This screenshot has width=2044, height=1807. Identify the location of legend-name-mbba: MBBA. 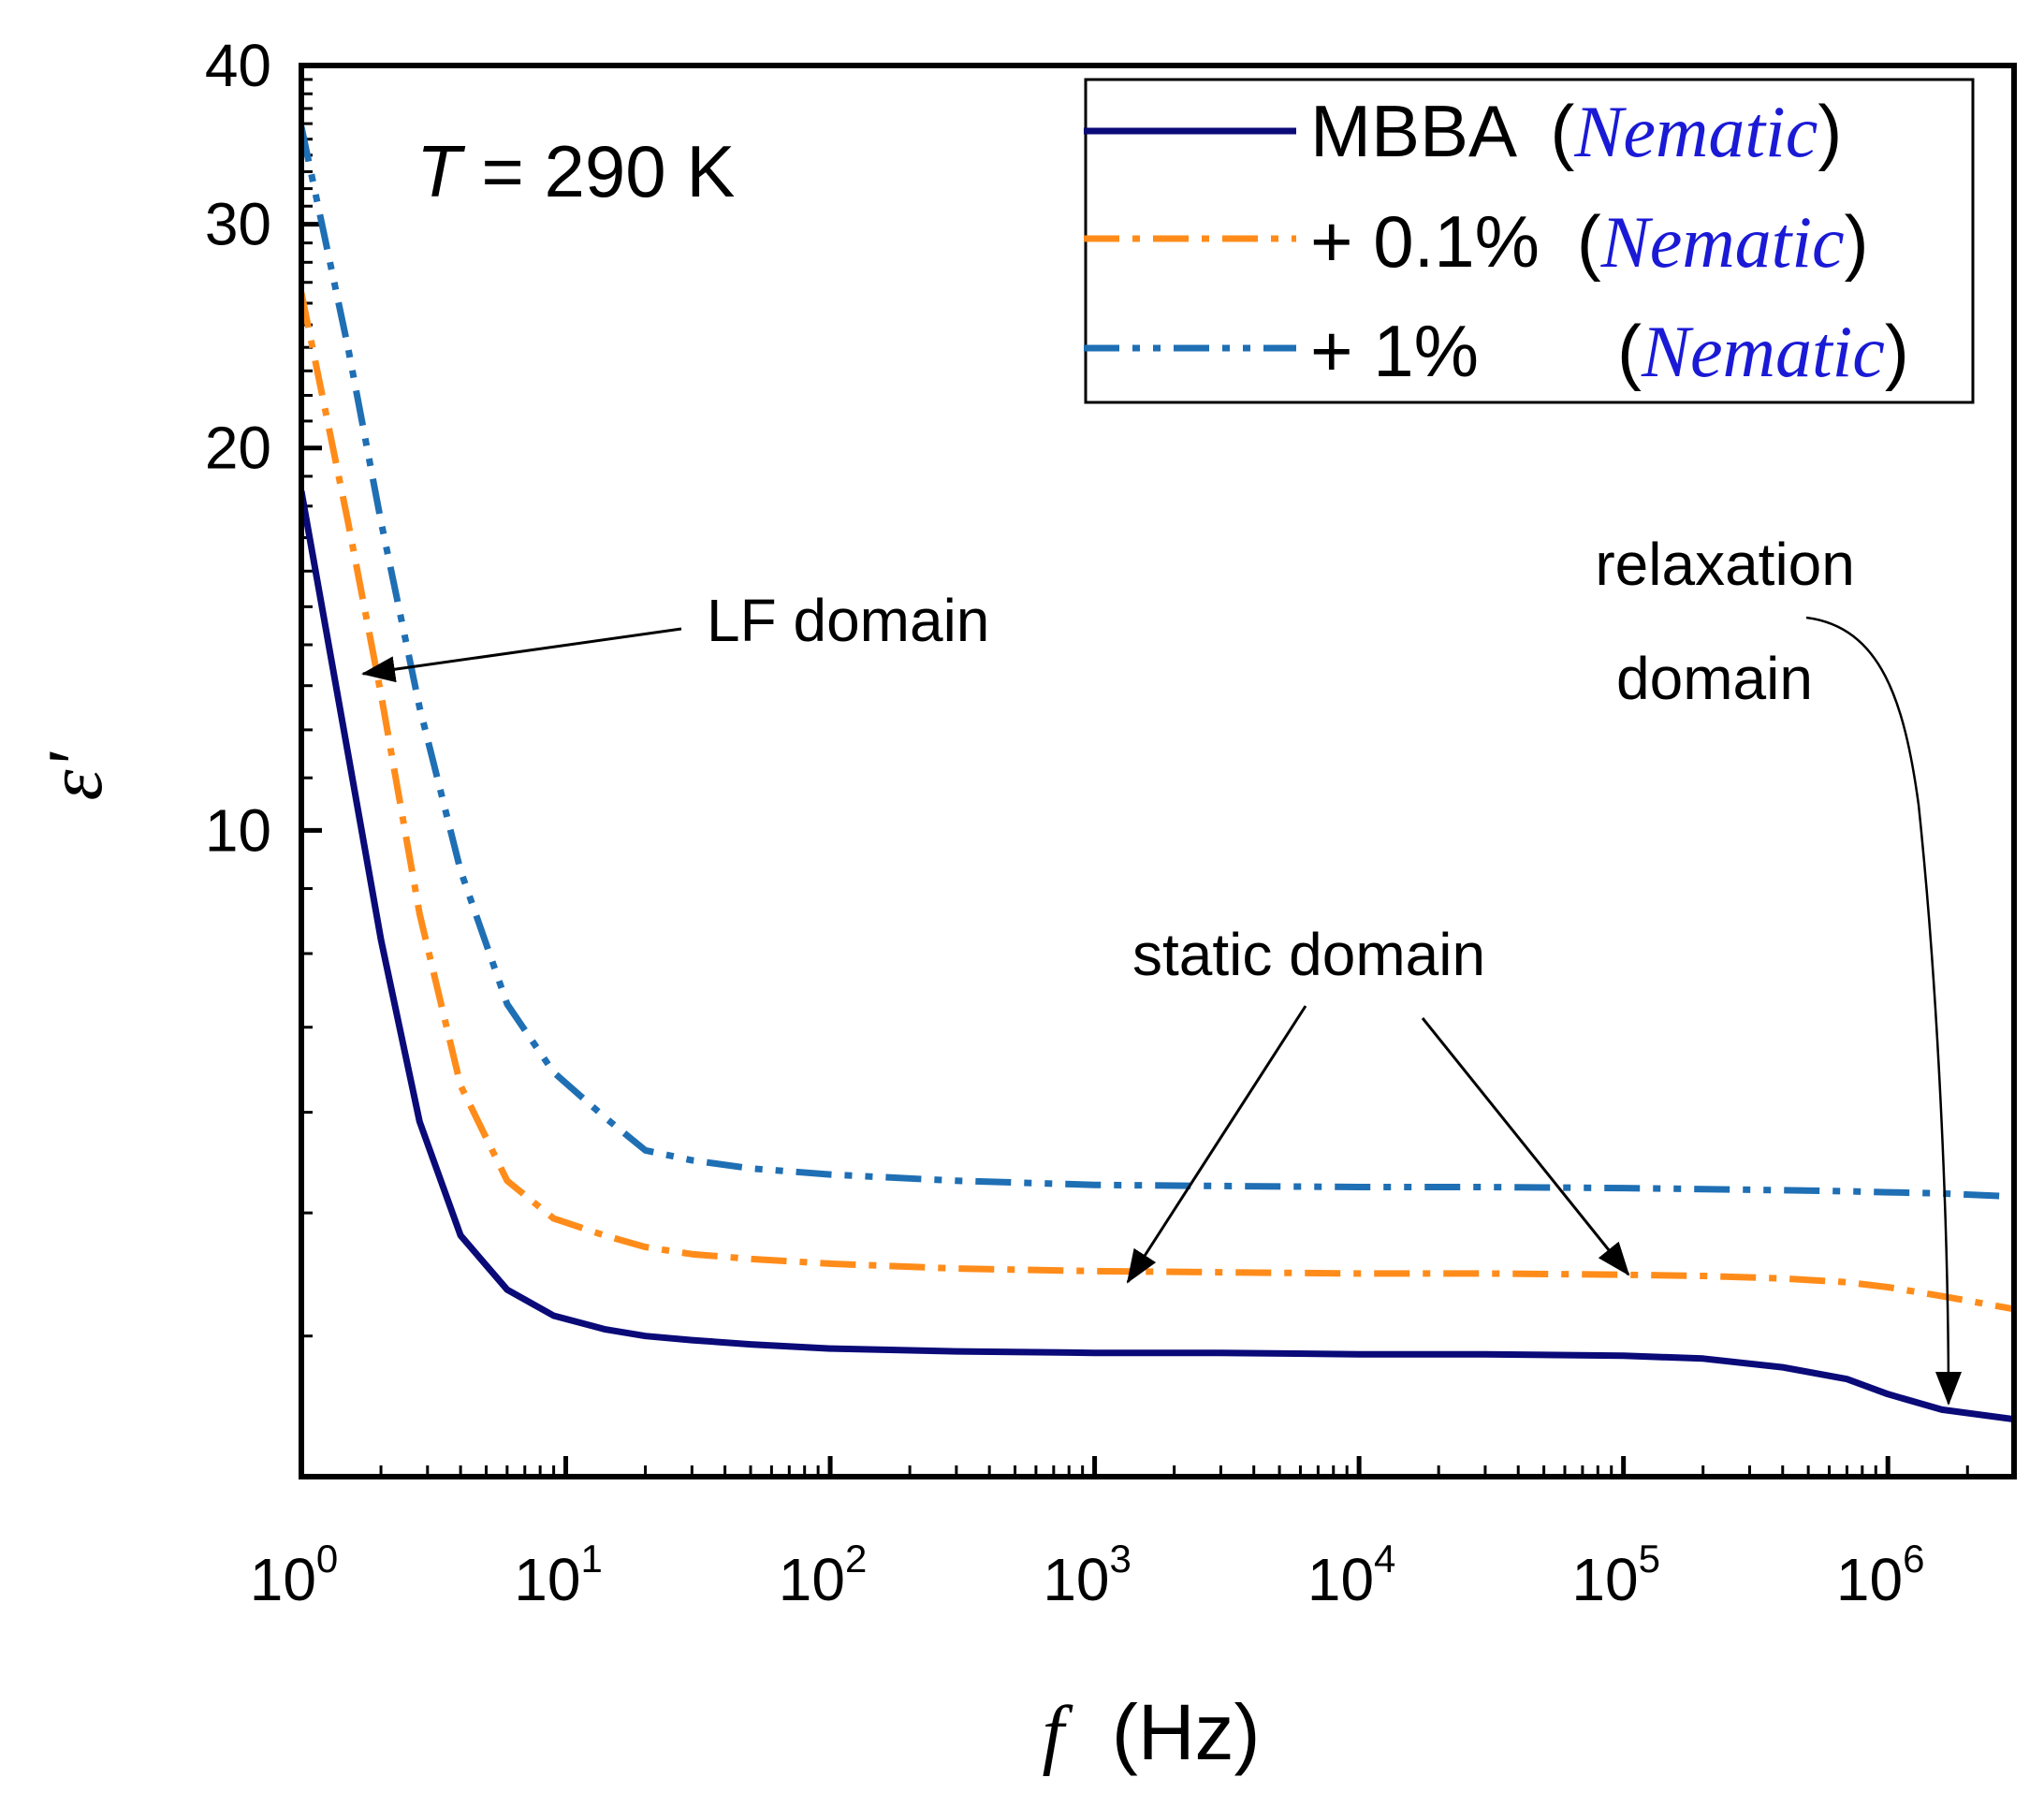
(1413, 131).